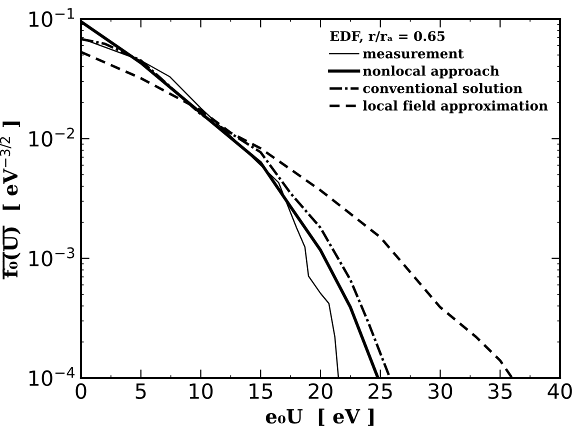 Image resolution: width=574 pixels, height=442 pixels. Describe the element at coordinates (500, 391) in the screenshot. I see `x-tick-label: 35` at that location.